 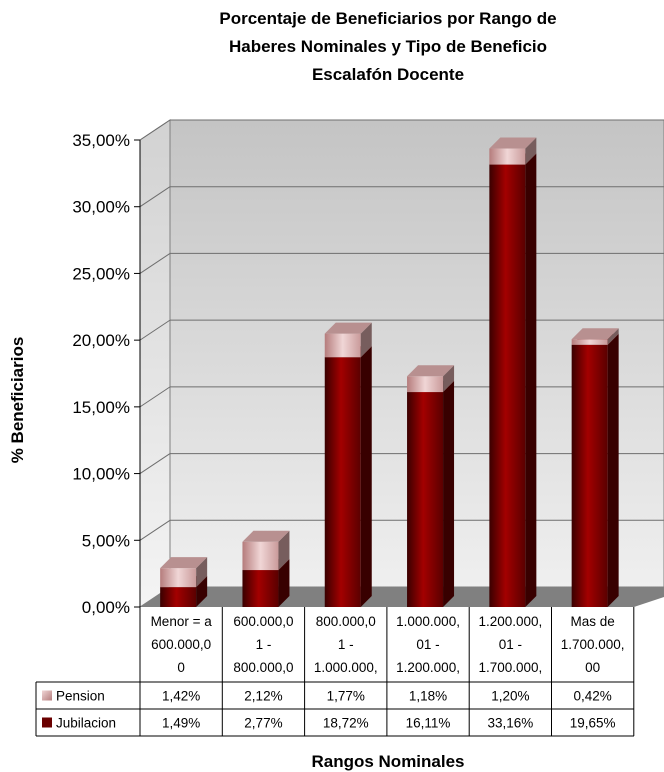 I want to click on category-label: 0, so click(x=181, y=667).